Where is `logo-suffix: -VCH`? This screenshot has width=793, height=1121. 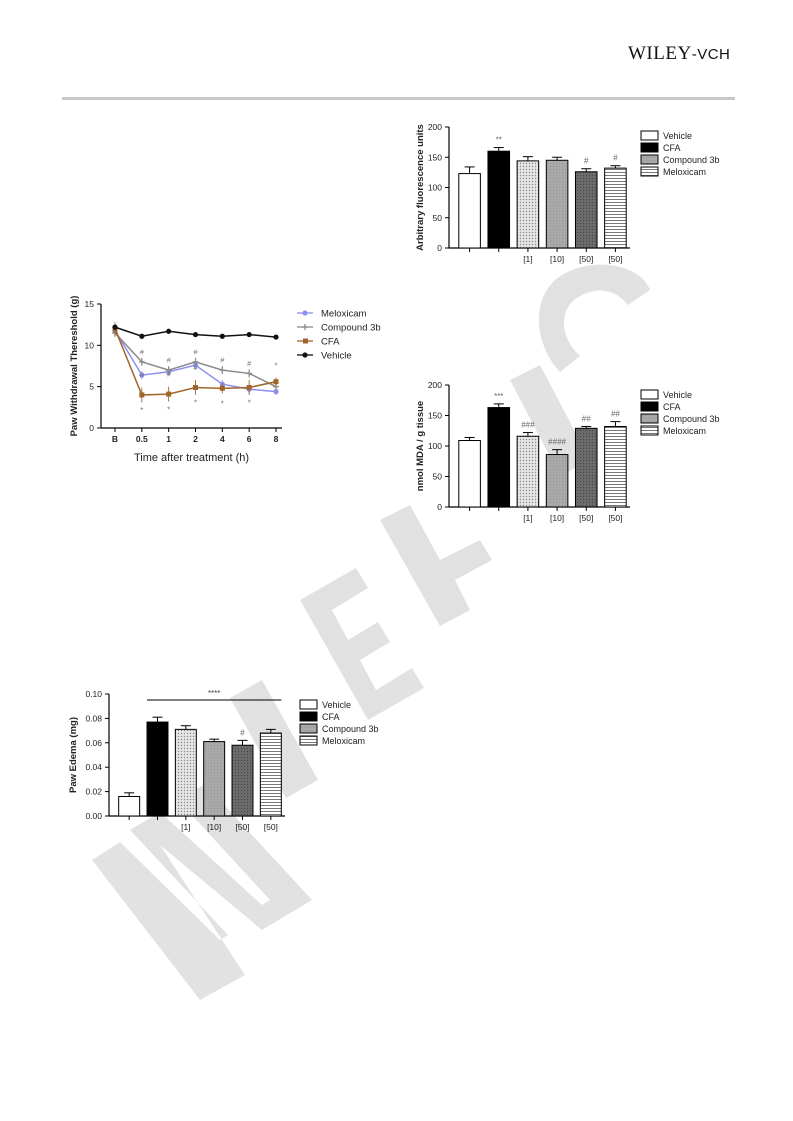
logo-suffix: -VCH is located at coordinates (711, 54).